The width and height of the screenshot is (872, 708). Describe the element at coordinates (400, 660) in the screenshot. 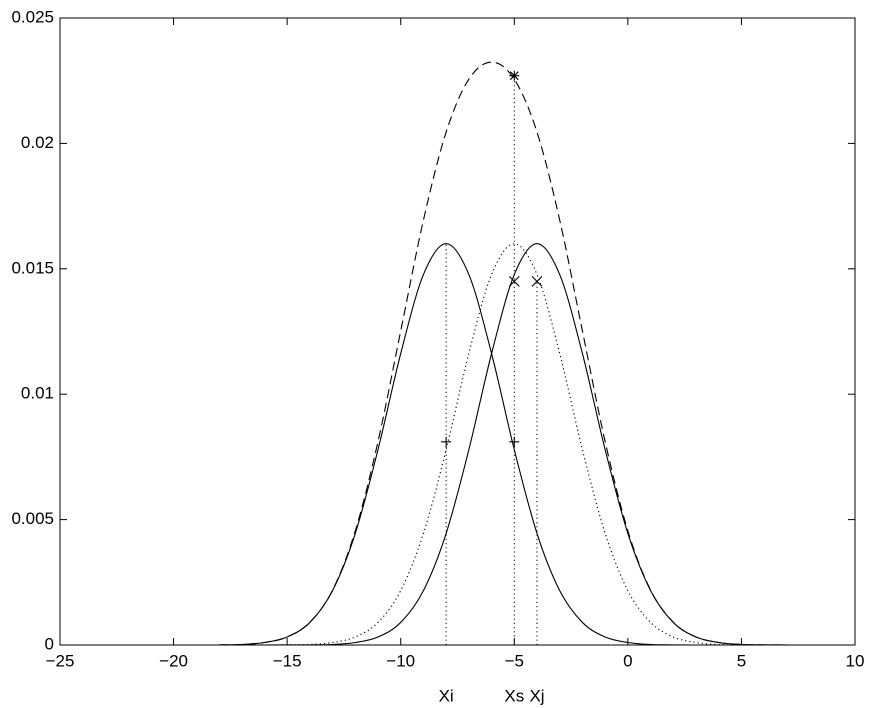

I see `x-tick-label: −10` at that location.